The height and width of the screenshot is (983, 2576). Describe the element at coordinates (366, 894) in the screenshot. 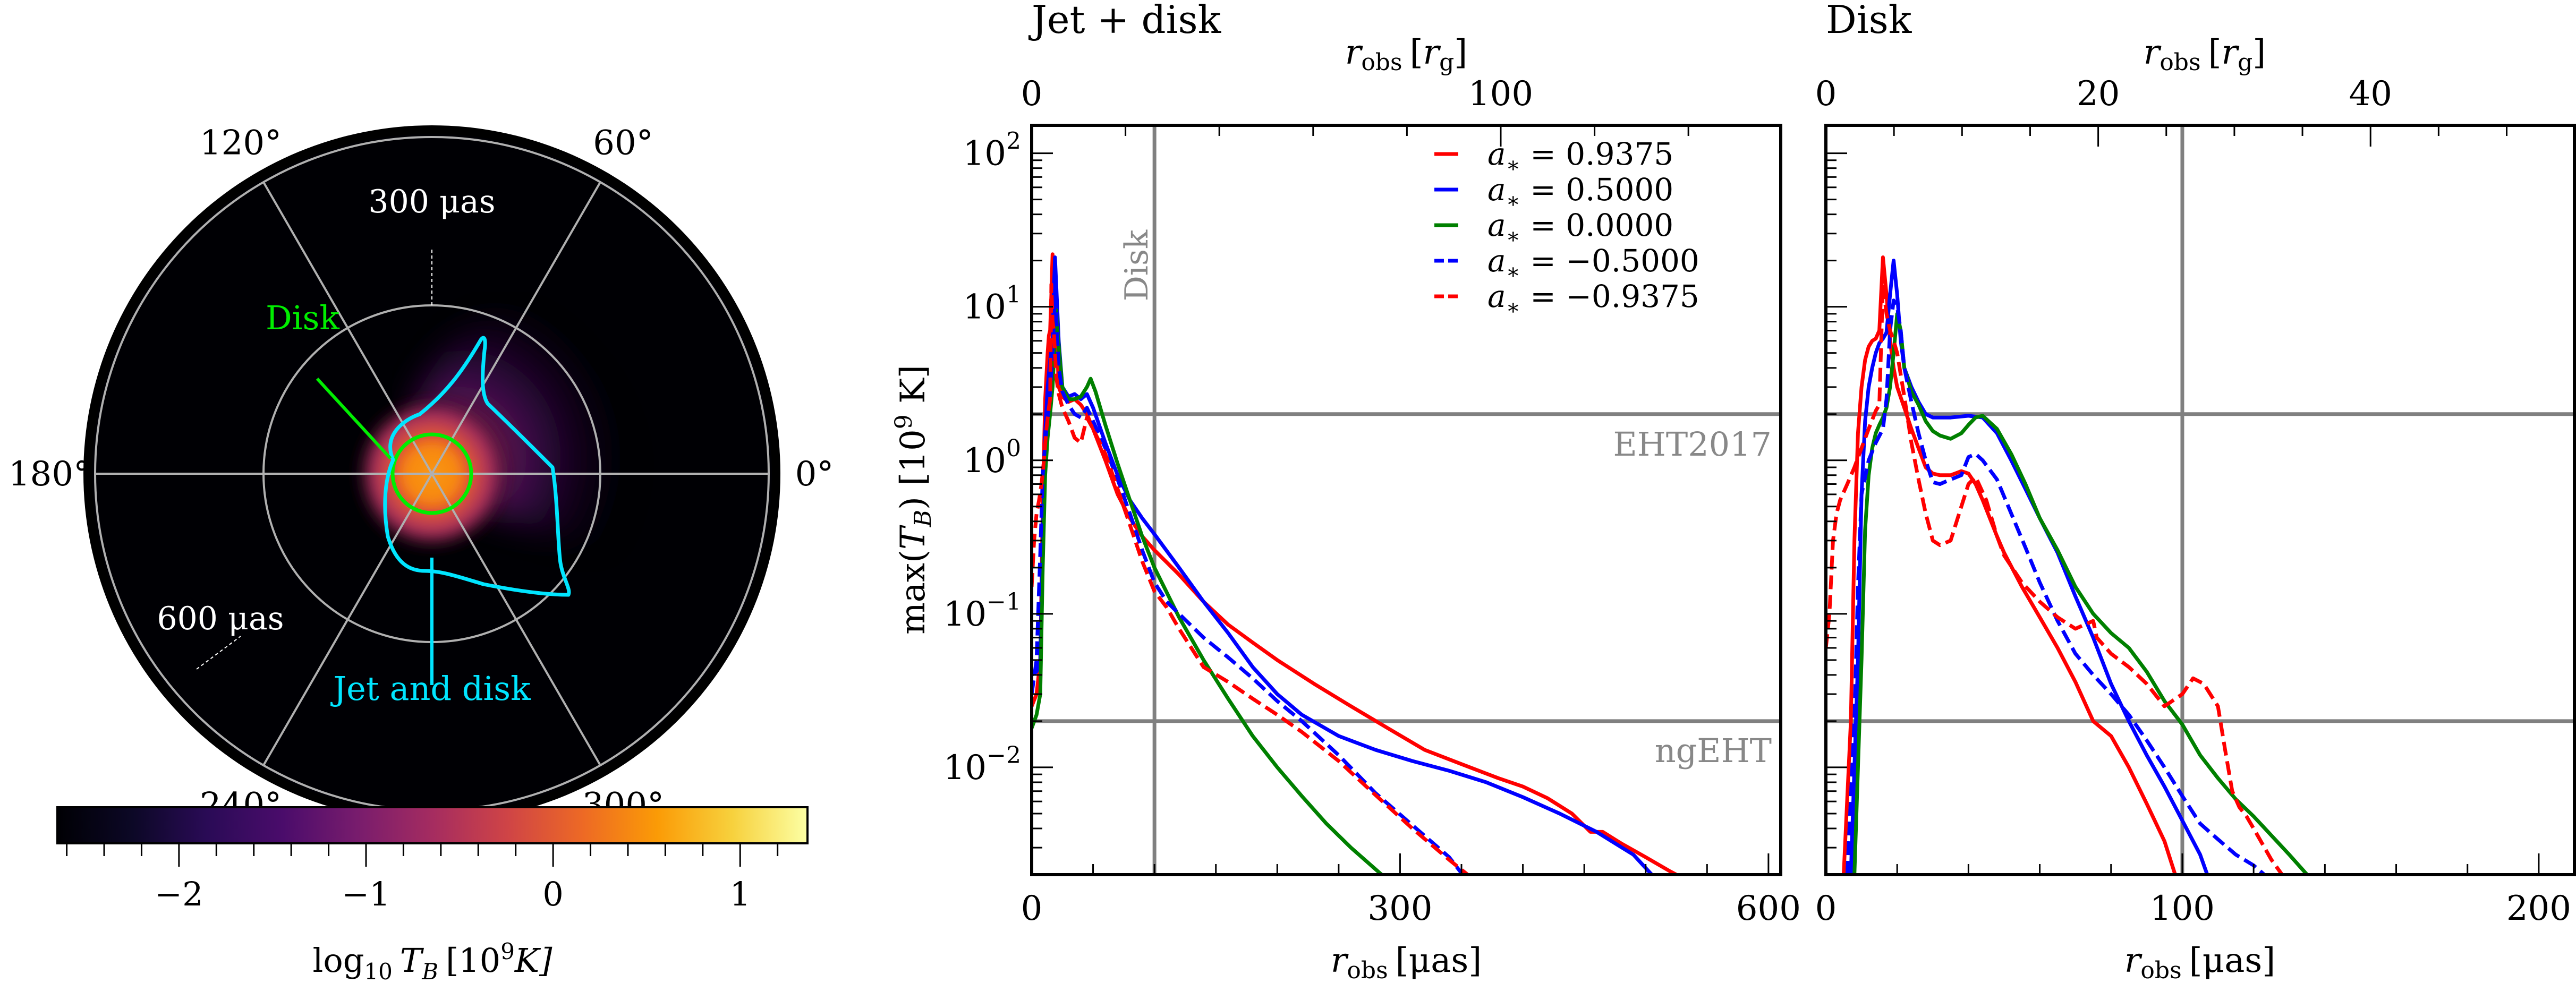

I see `colorbar-tick-label: −1` at that location.